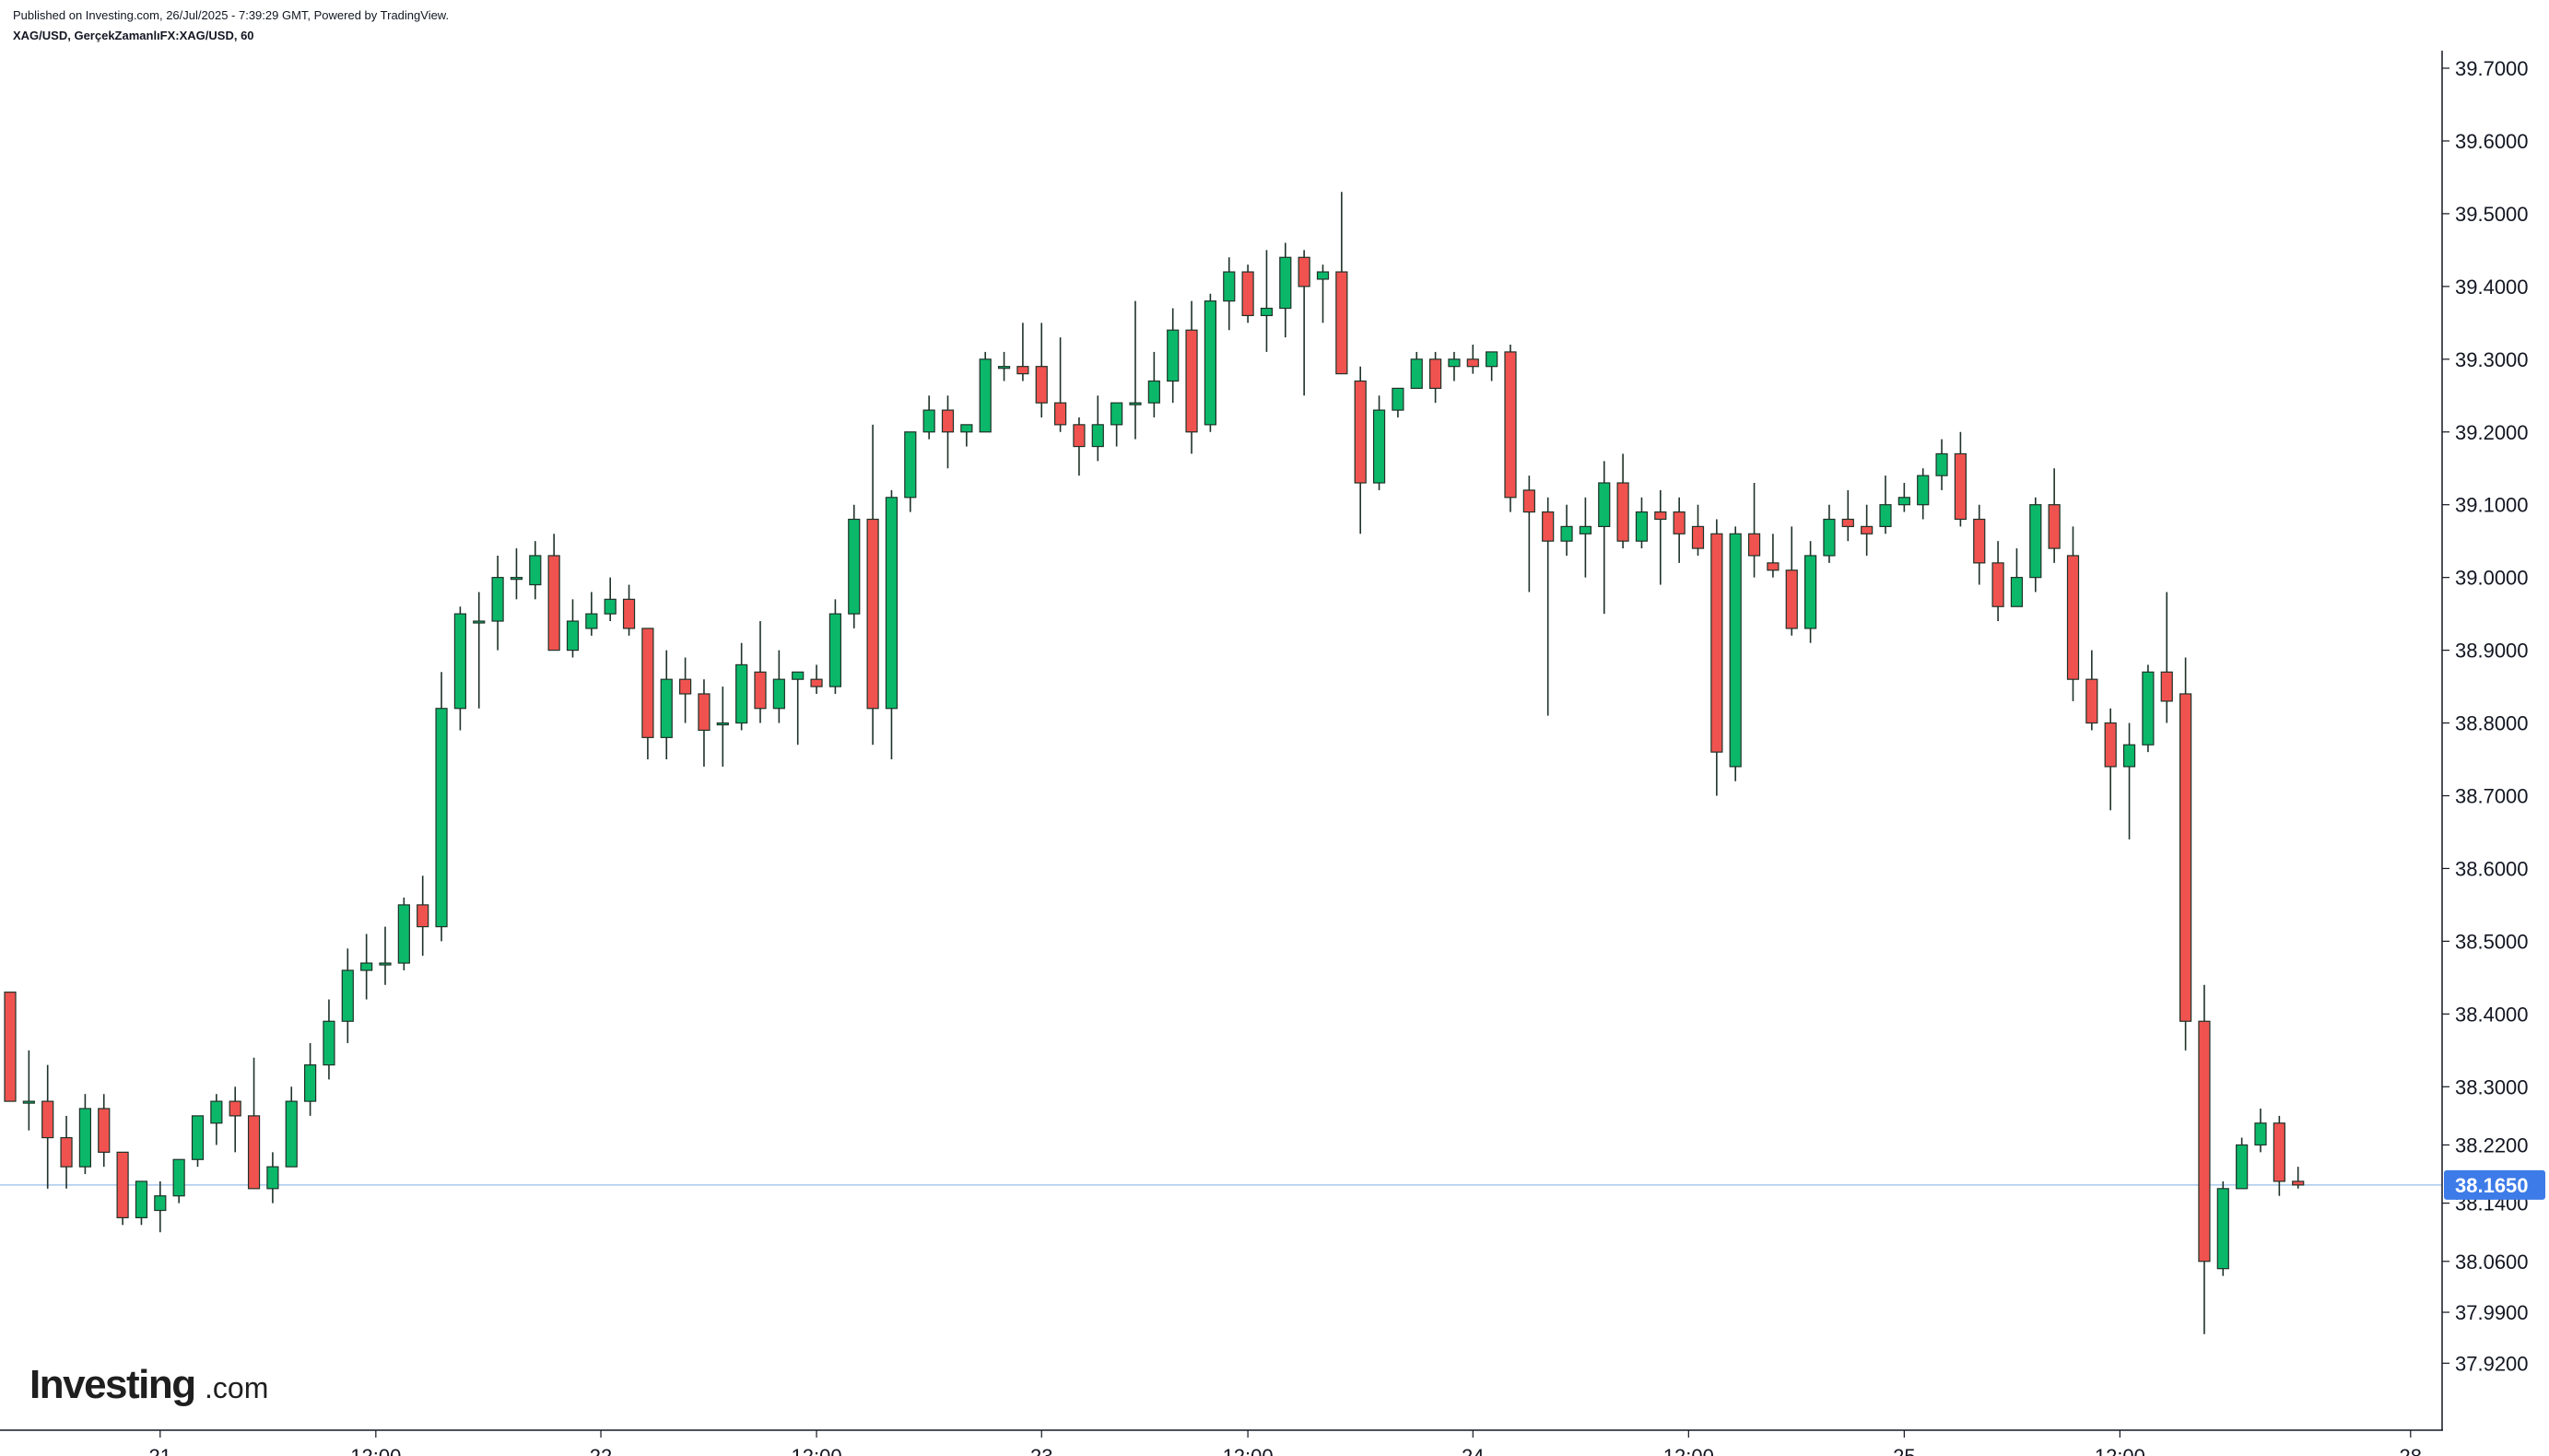 This screenshot has height=1456, width=2549. I want to click on x-tick-label: 21, so click(160, 1450).